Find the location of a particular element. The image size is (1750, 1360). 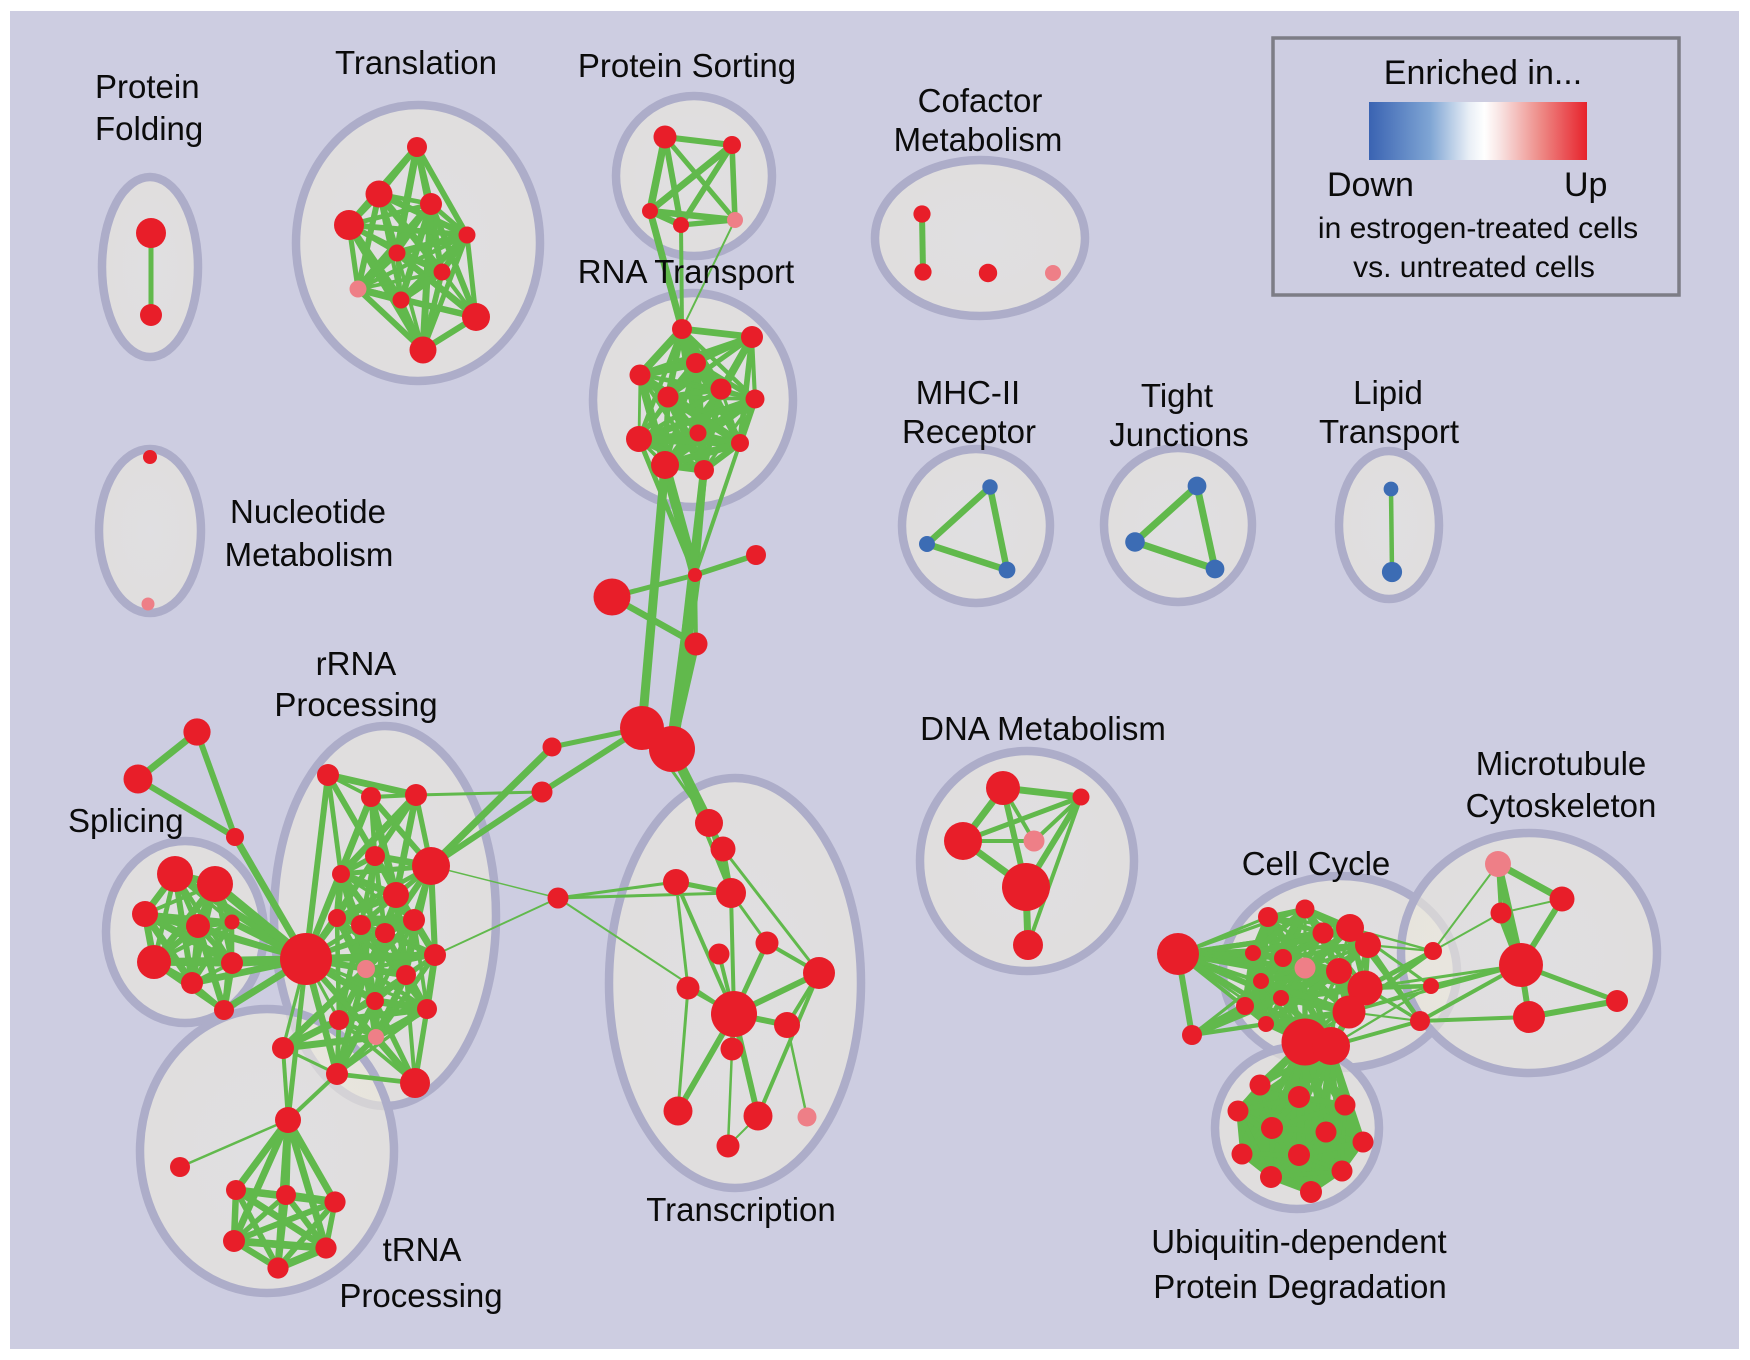

svg-text: Transcription is located at coordinates (741, 1209).